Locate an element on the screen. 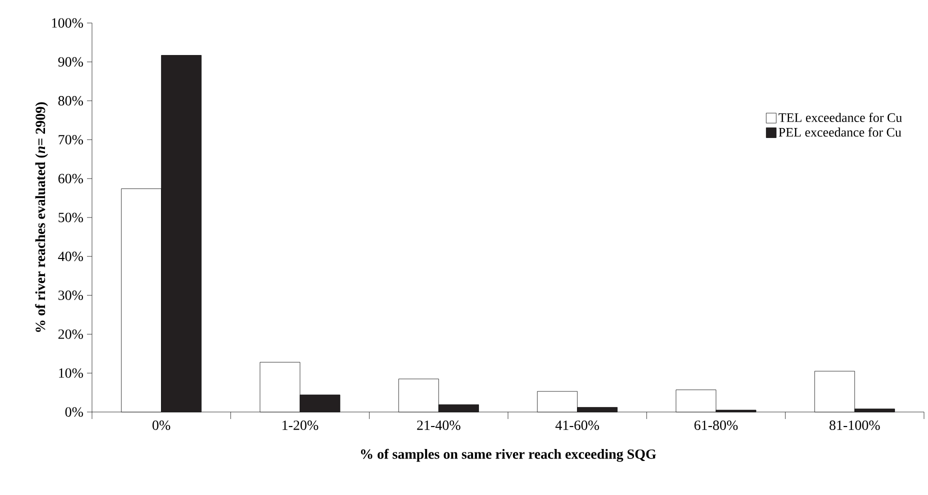 This screenshot has height=495, width=928. y-tick-label: 40% is located at coordinates (71, 257).